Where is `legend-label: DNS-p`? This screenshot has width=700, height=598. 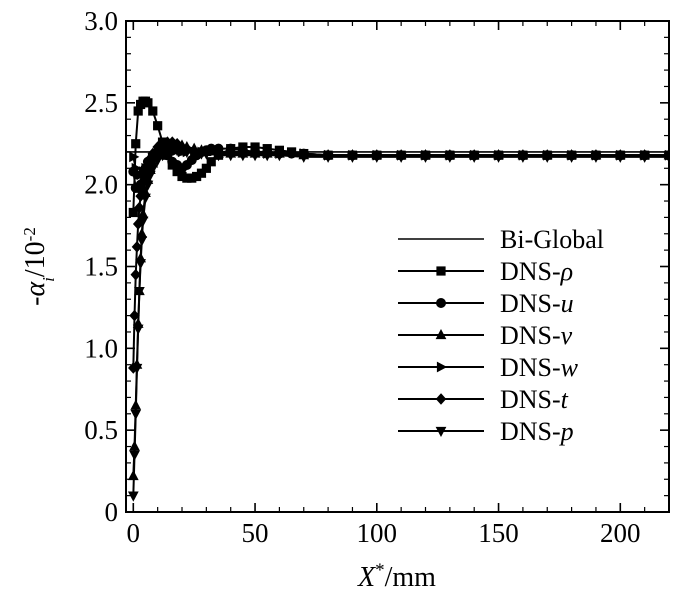 legend-label: DNS-p is located at coordinates (537, 431).